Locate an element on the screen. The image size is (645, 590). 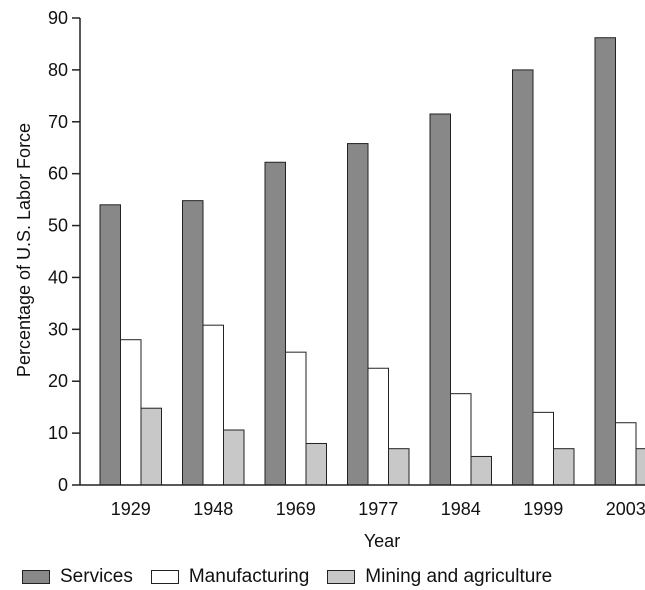
bar-mining-and-agriculture-1984 is located at coordinates (481, 470).